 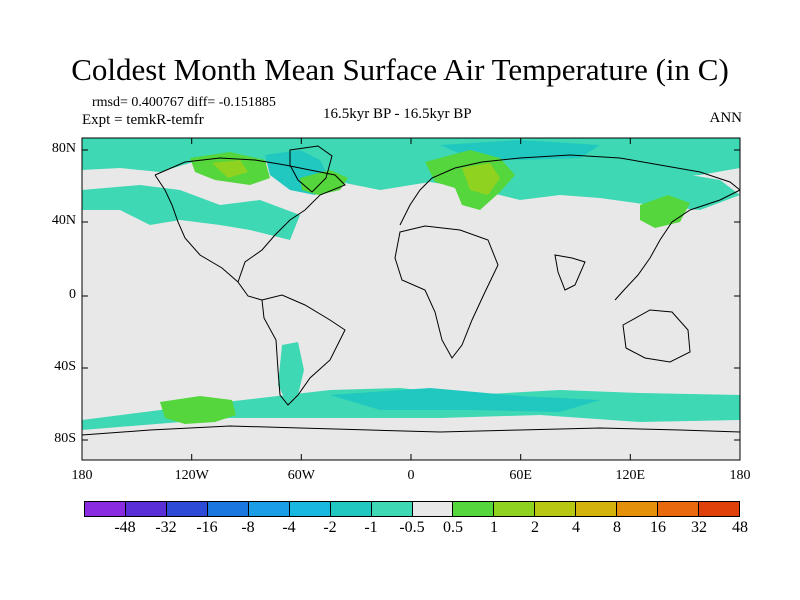 I want to click on season-text: ANN, so click(x=726, y=118).